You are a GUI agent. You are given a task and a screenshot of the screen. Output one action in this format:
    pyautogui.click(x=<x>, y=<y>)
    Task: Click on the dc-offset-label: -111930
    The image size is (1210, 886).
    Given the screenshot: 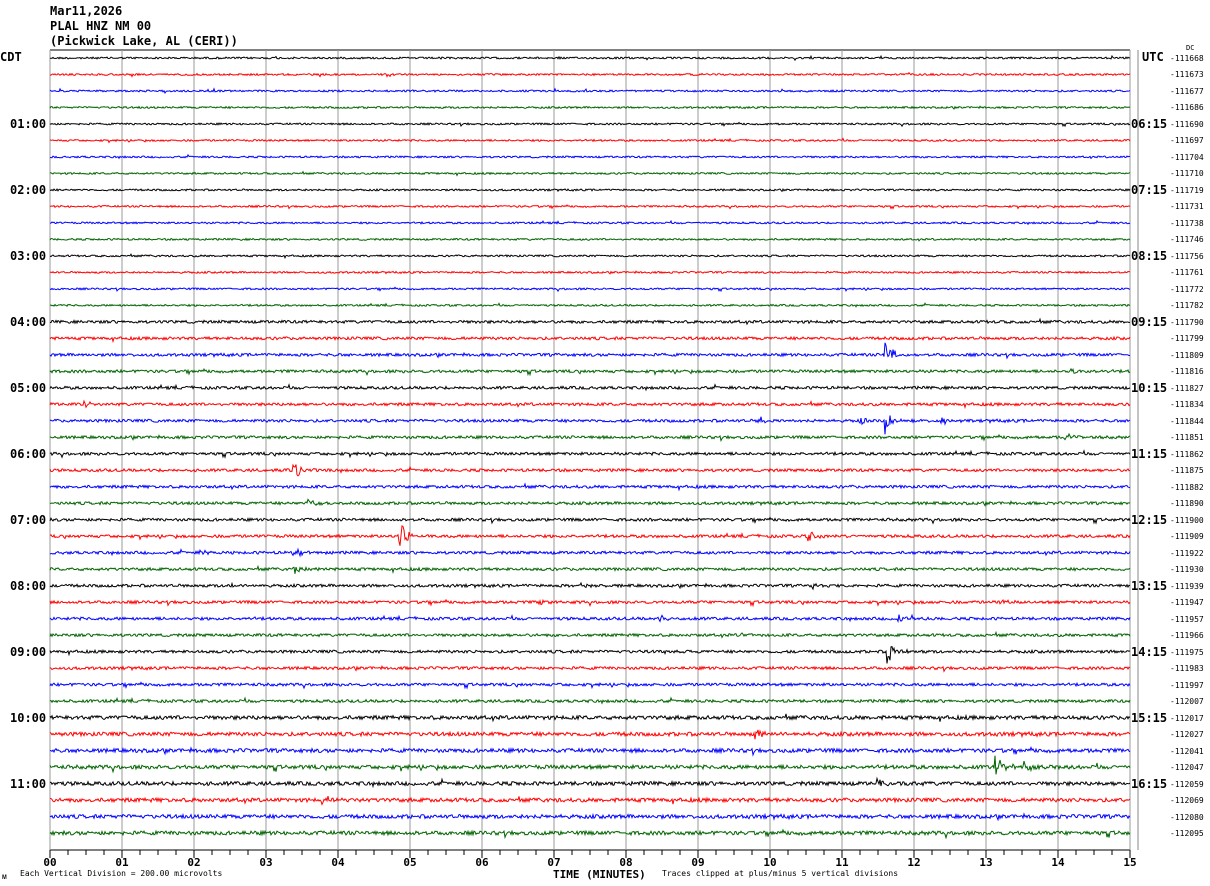 What is the action you would take?
    pyautogui.click(x=1187, y=570)
    